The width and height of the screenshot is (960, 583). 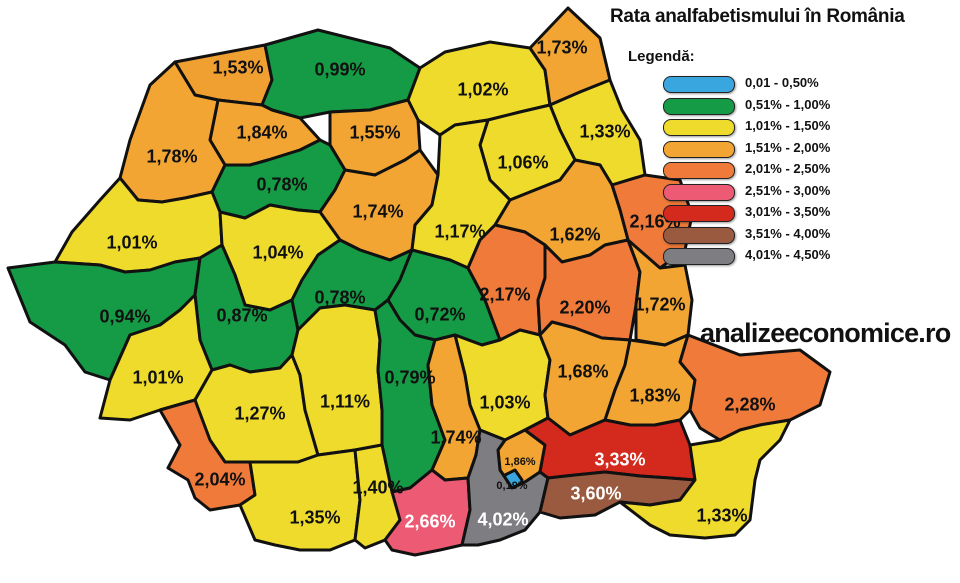 I want to click on county-value-label: 1,27%, so click(x=260, y=413).